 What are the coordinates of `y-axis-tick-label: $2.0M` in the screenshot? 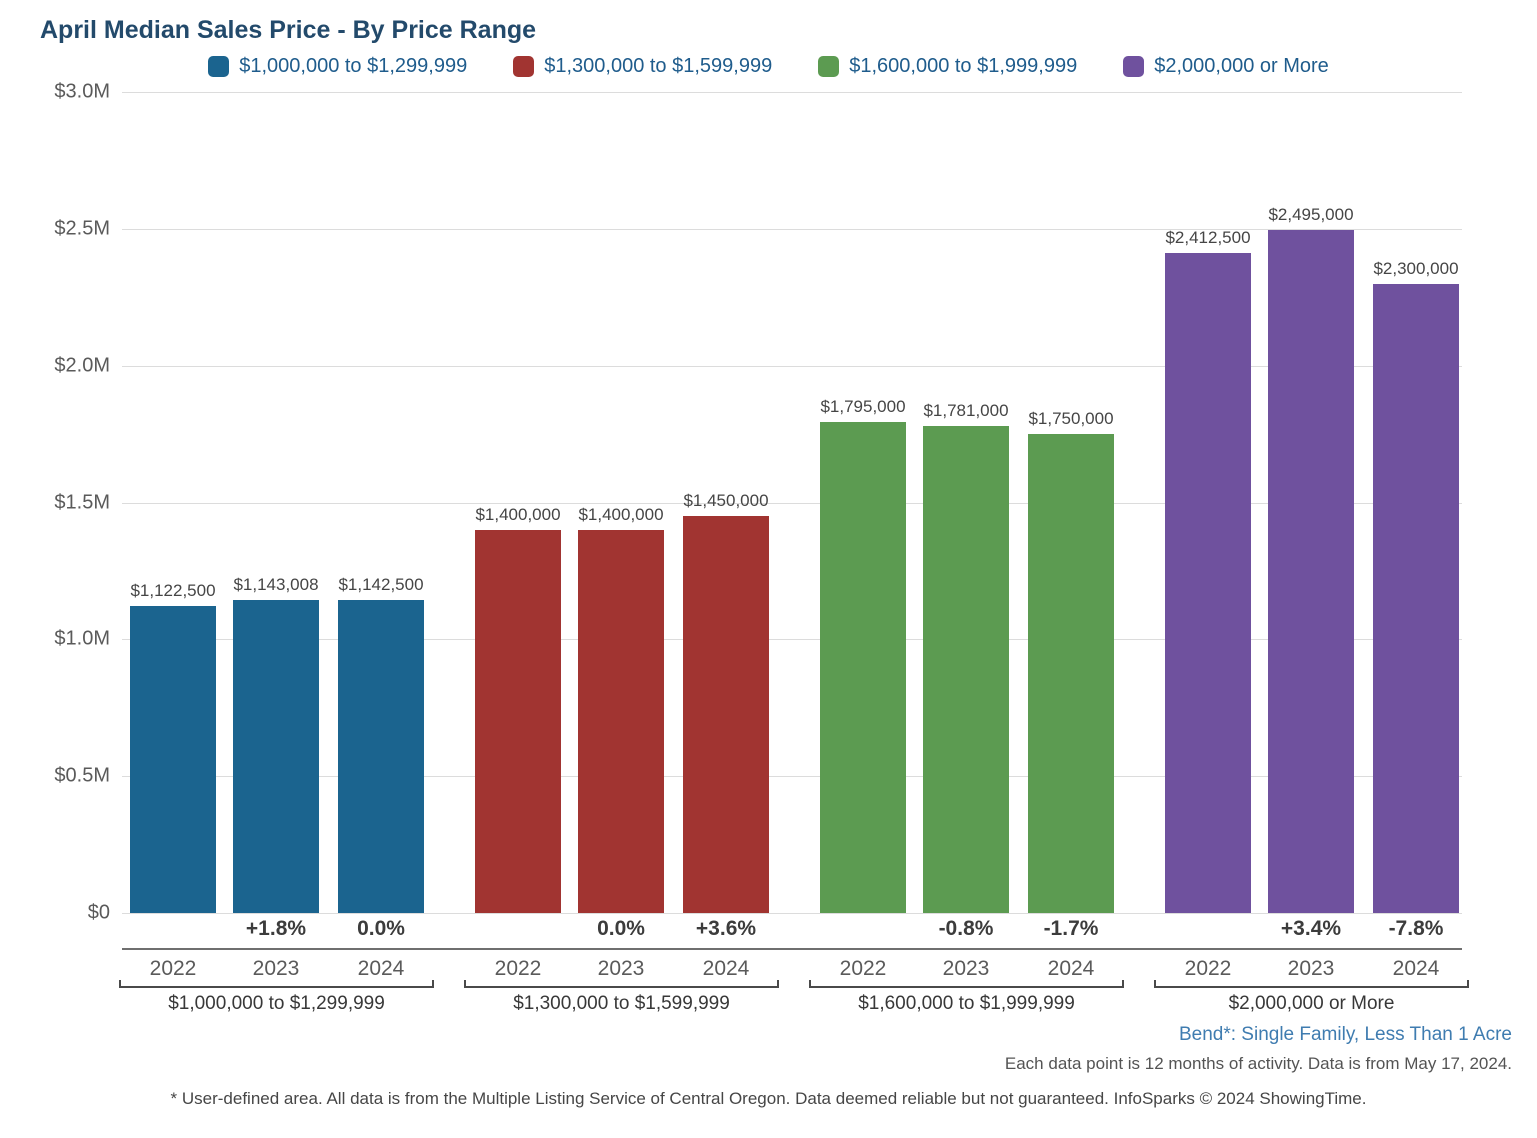 It's located at (82, 365).